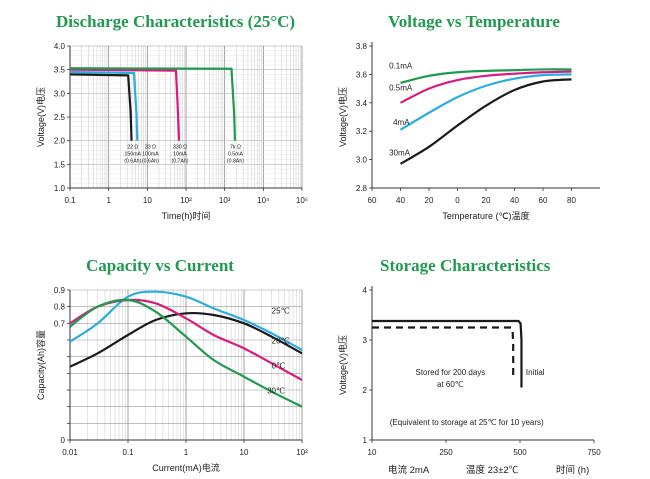 The width and height of the screenshot is (650, 479). Describe the element at coordinates (60, 70) in the screenshot. I see `discharge-y-tick-label: 3.5` at that location.